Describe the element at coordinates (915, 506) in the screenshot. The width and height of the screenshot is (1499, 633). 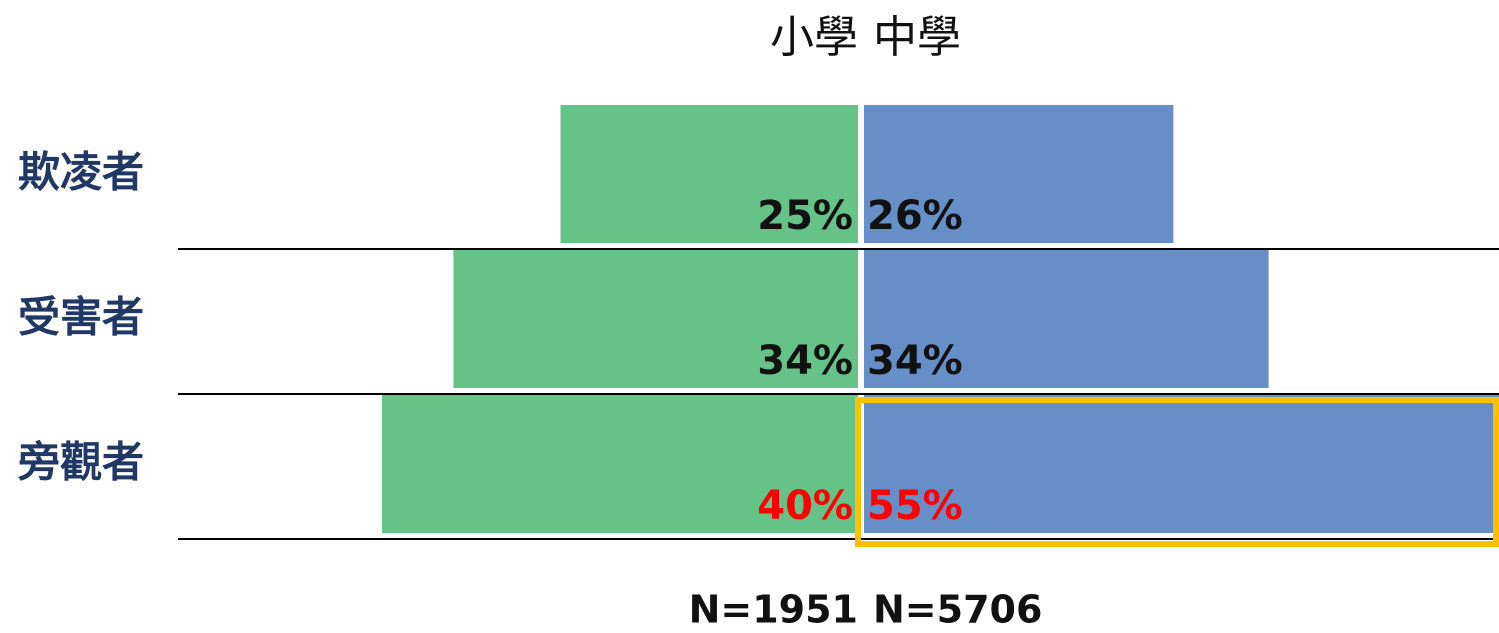
I see `value-label: 55%` at that location.